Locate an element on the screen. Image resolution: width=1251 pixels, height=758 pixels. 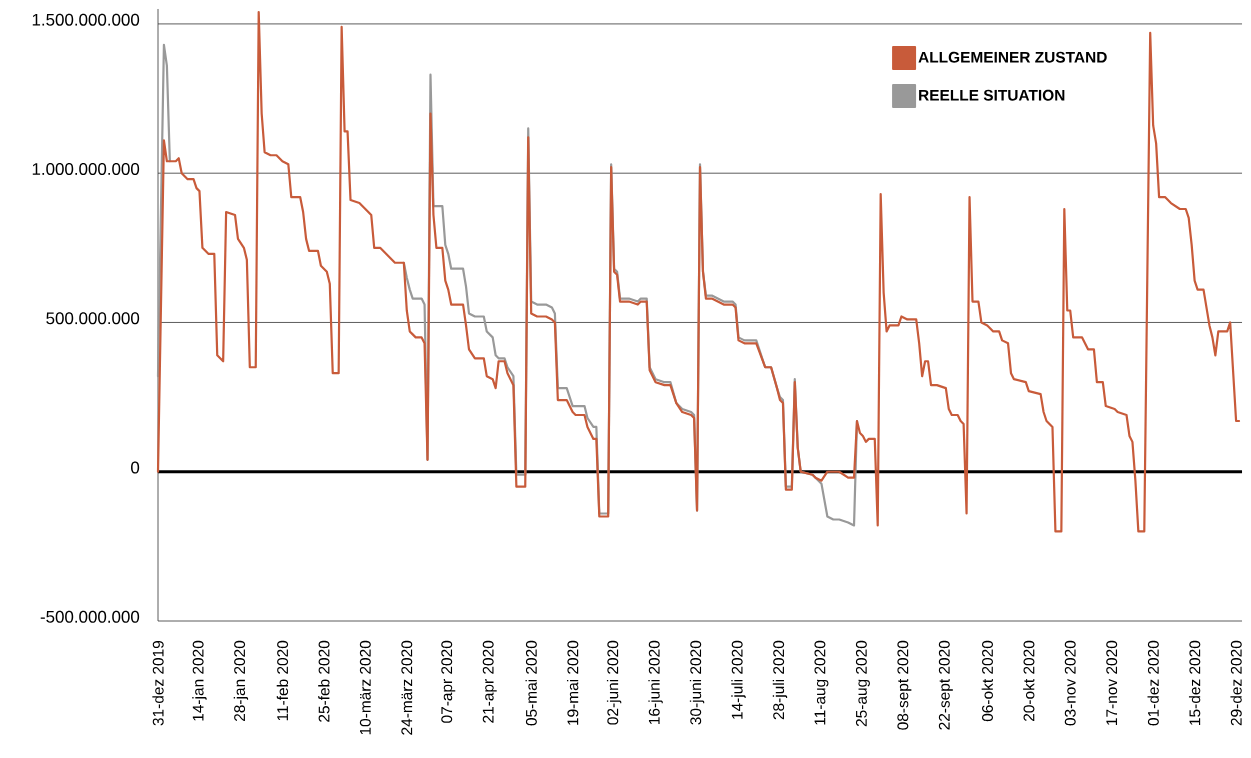
x-tick-label: 07-apr 2020 is located at coordinates (448, 681).